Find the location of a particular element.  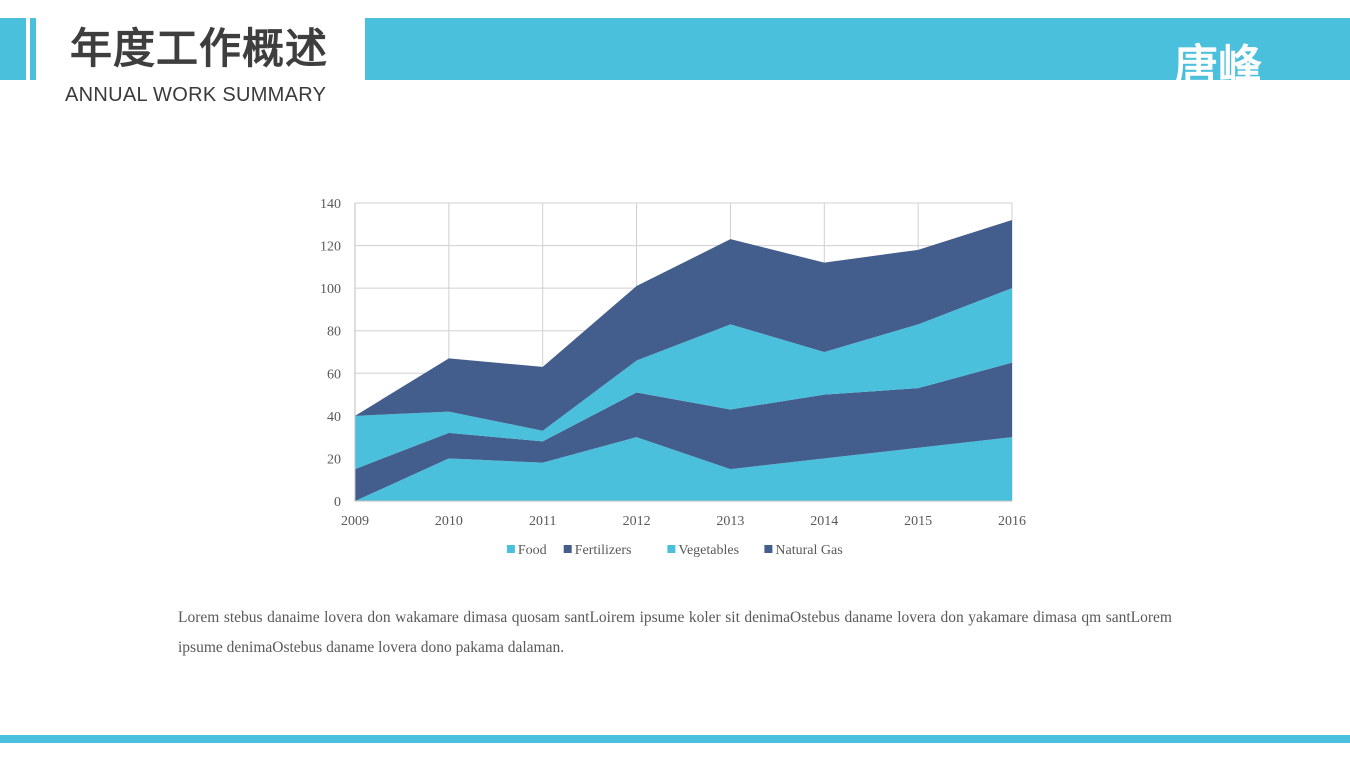

area-series-food is located at coordinates (683, 469).